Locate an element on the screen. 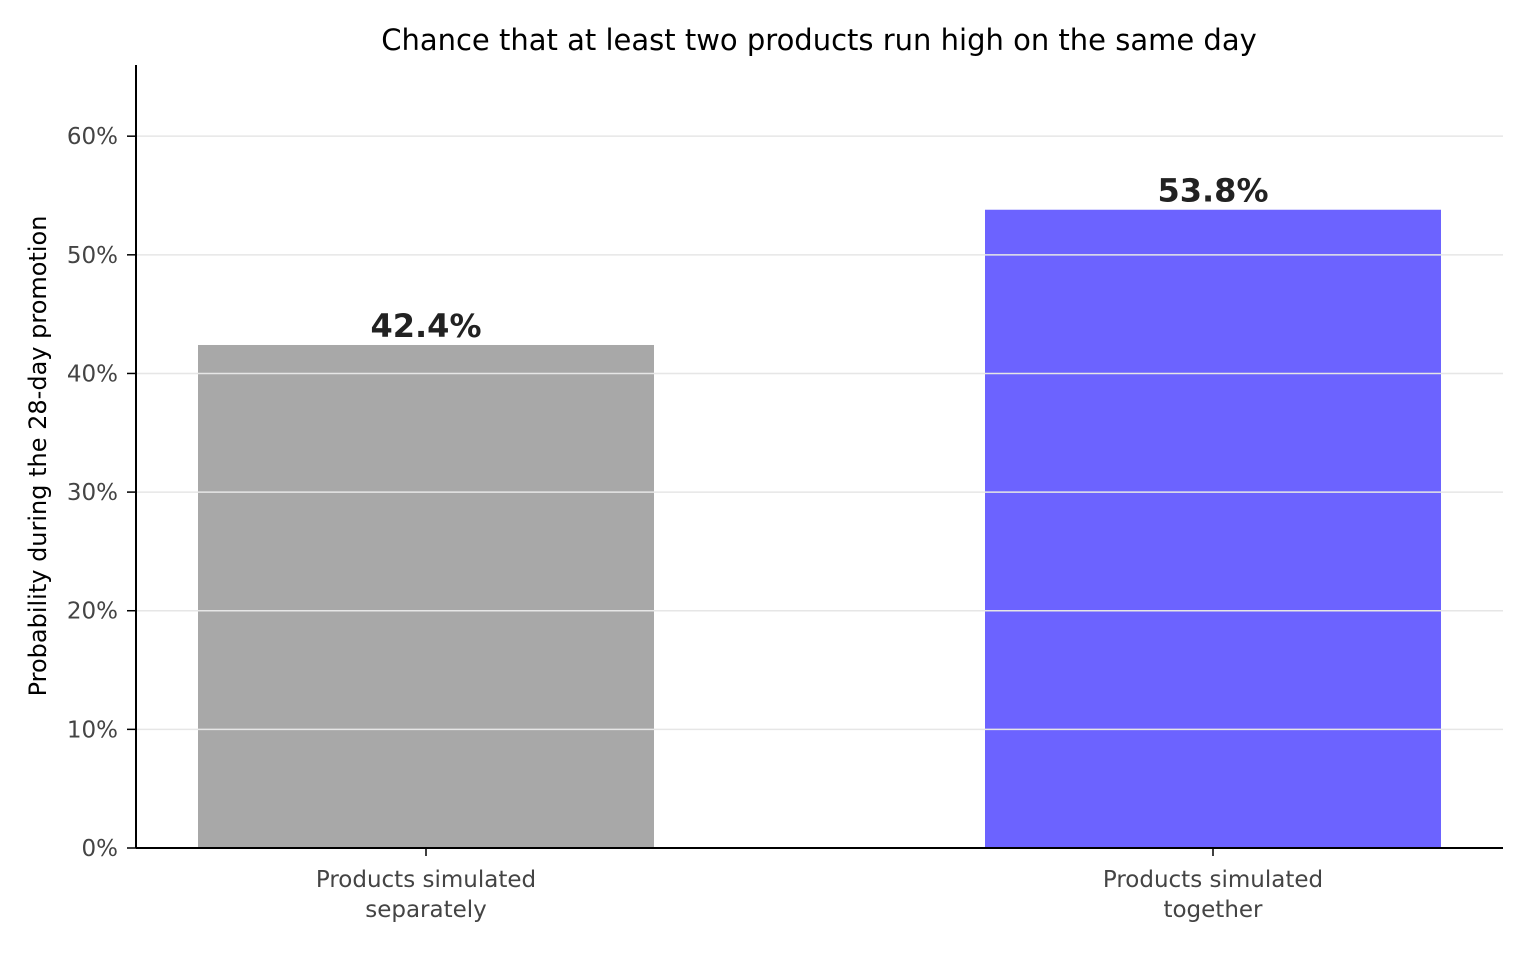  bar-value-label: 53.8% is located at coordinates (1212, 191).